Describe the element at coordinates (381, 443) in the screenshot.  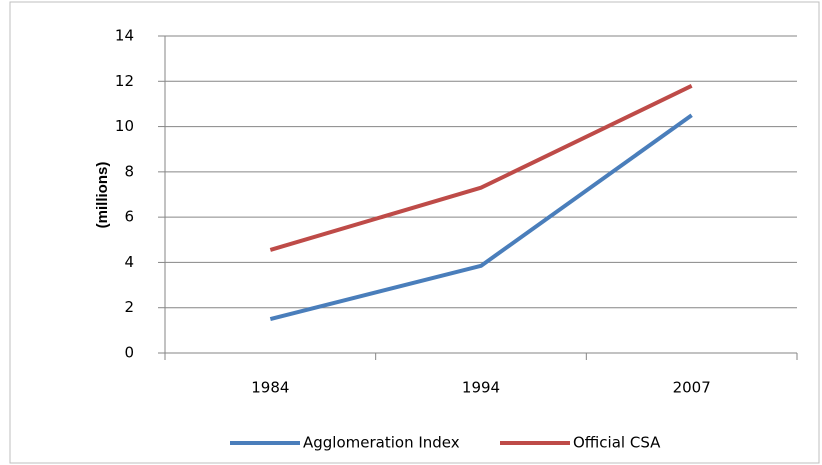
I see `legend-label: Agglomeration Index` at that location.